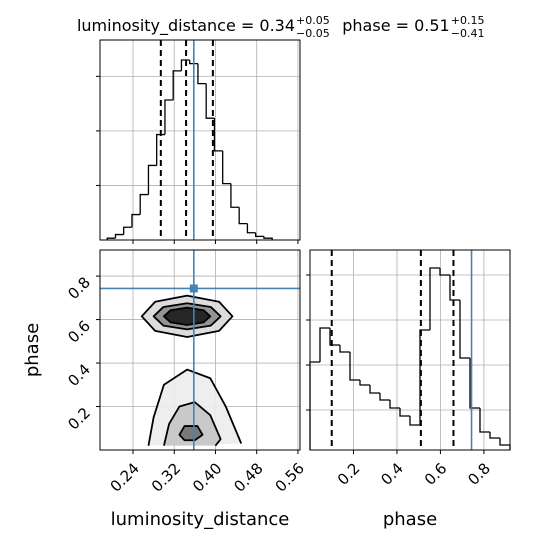 Image resolution: width=550 pixels, height=550 pixels. I want to click on x-tick-label: 0.2, so click(349, 474).